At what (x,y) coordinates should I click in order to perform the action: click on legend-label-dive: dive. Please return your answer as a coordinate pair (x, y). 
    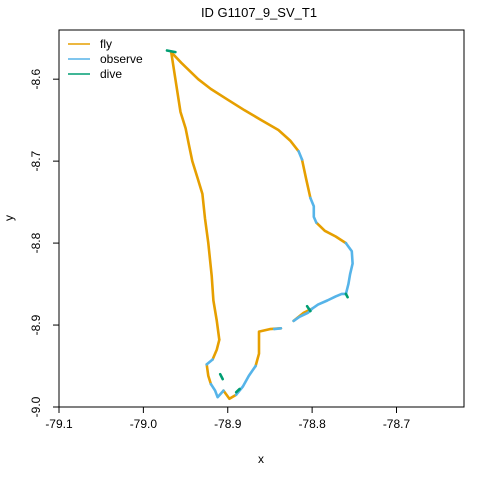
    Looking at the image, I should click on (111, 74).